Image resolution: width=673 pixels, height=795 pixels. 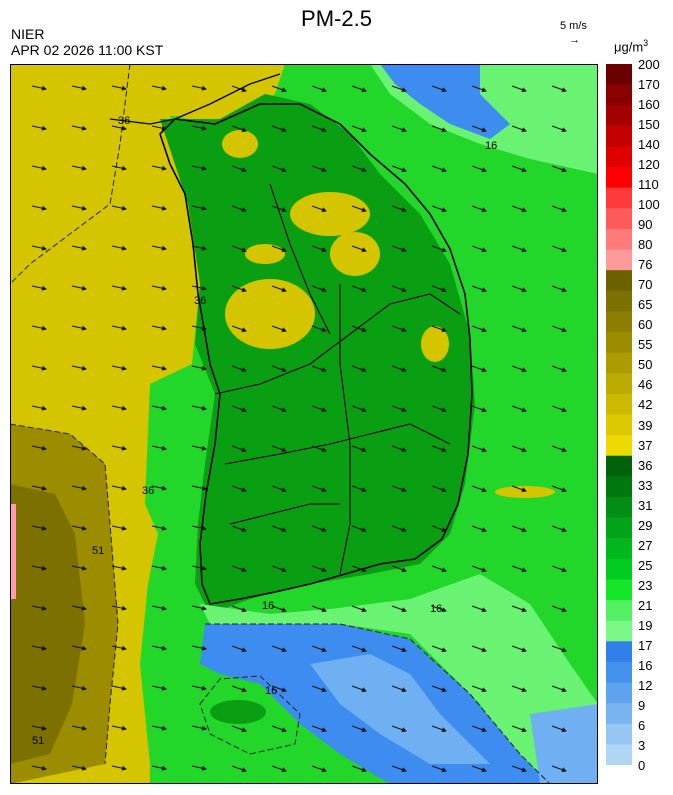 What do you see at coordinates (195, 99) in the screenshot?
I see `north-border` at bounding box center [195, 99].